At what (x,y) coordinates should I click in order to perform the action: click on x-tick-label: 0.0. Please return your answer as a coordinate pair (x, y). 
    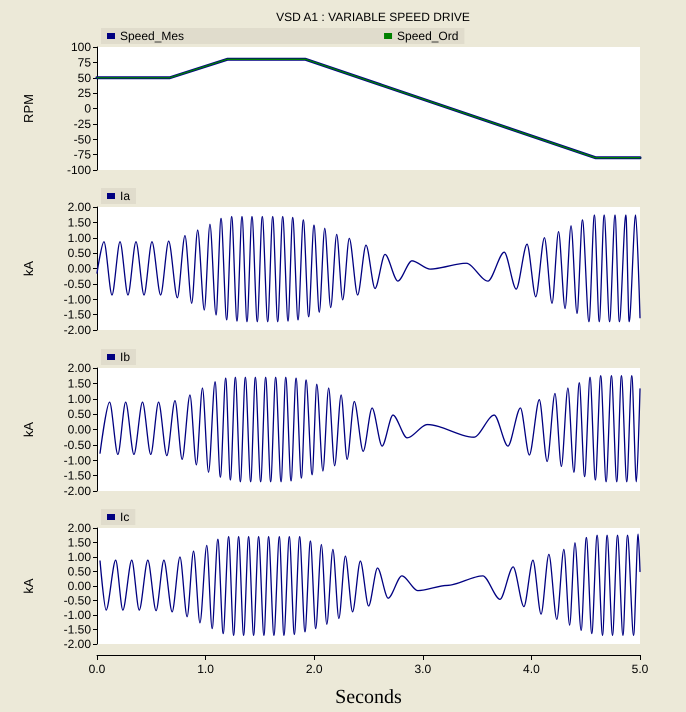
    Looking at the image, I should click on (97, 669).